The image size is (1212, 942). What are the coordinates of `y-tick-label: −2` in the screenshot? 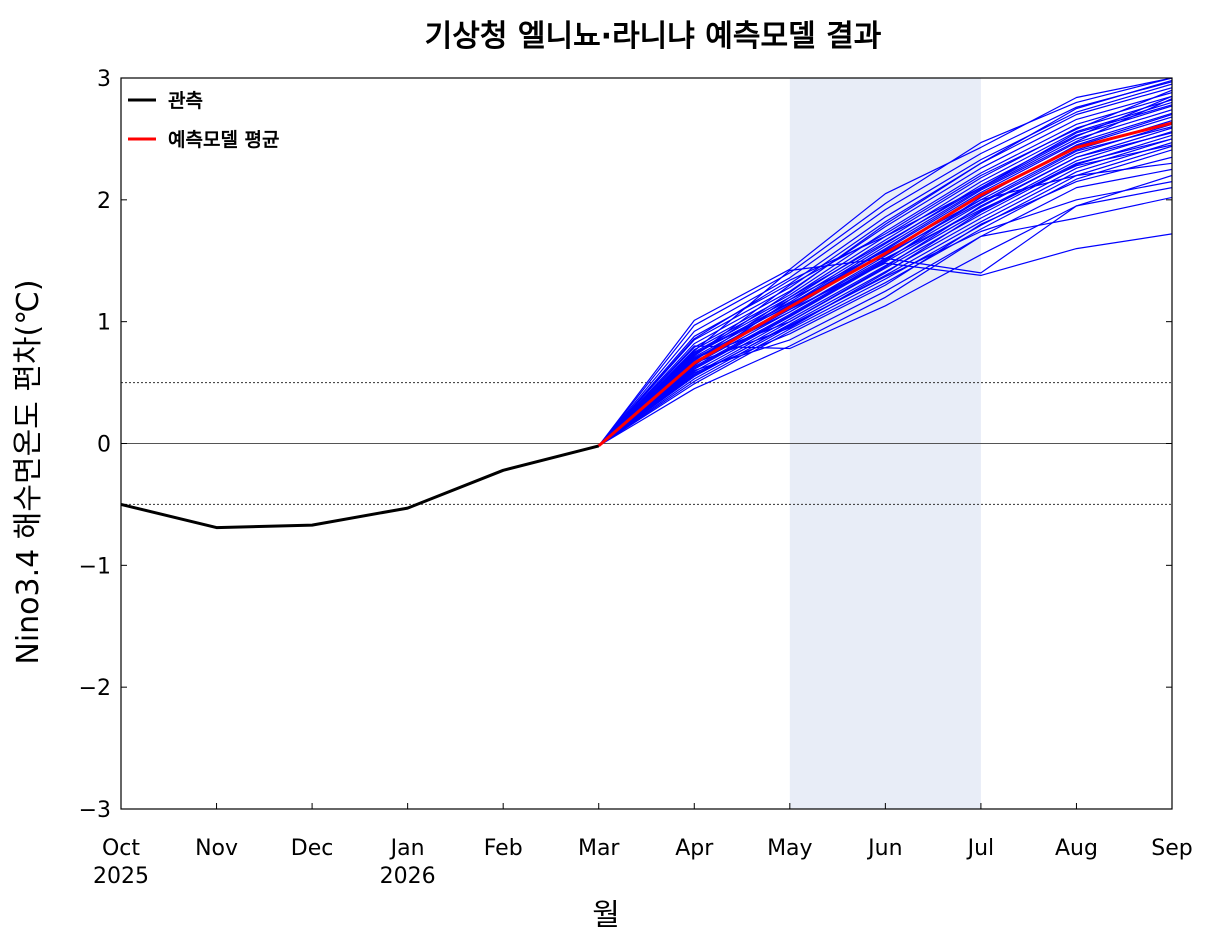 It's located at (95, 688).